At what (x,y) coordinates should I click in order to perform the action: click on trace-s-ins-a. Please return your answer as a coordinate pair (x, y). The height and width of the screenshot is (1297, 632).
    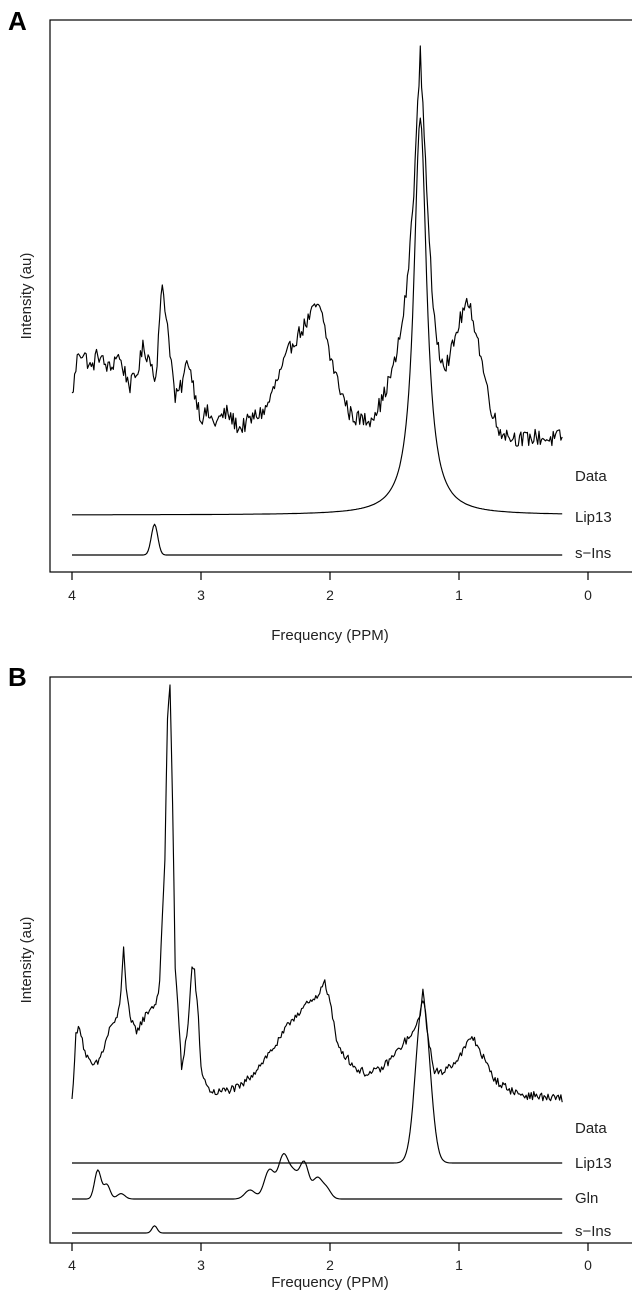
    Looking at the image, I should click on (317, 539).